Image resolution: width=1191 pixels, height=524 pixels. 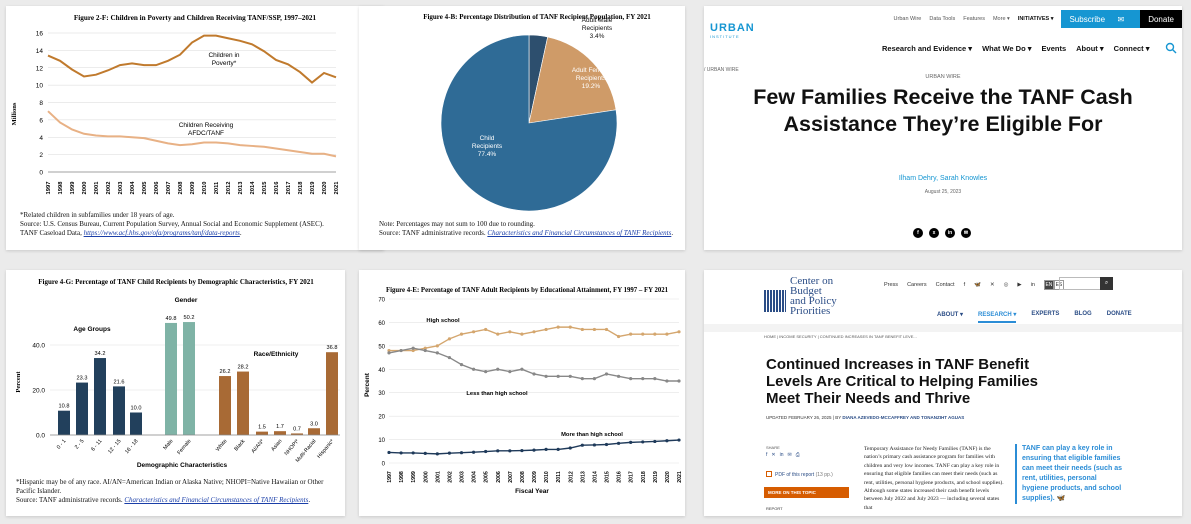 I want to click on logo-grid-icon, so click(x=775, y=301).